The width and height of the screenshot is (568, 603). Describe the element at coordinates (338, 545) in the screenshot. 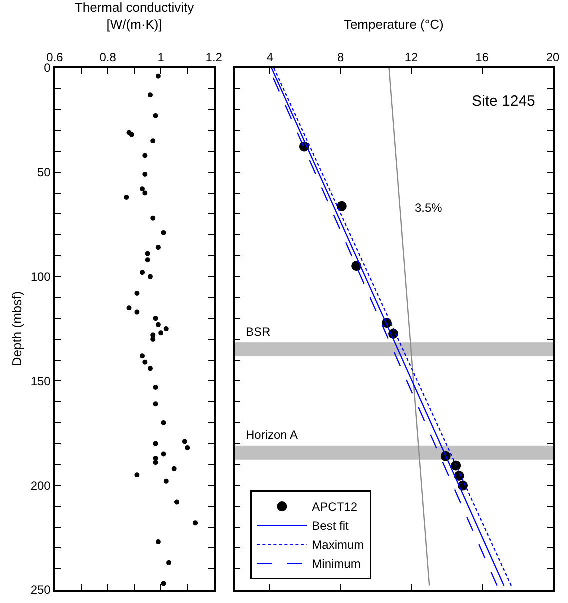

I see `legend-label: Maximum` at that location.